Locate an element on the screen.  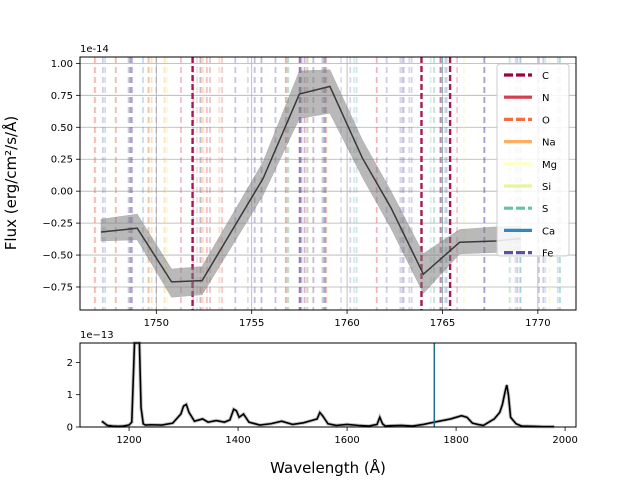
main-y-axis-label: Flux (erg/cm²/s/Å) is located at coordinates (10, 183).